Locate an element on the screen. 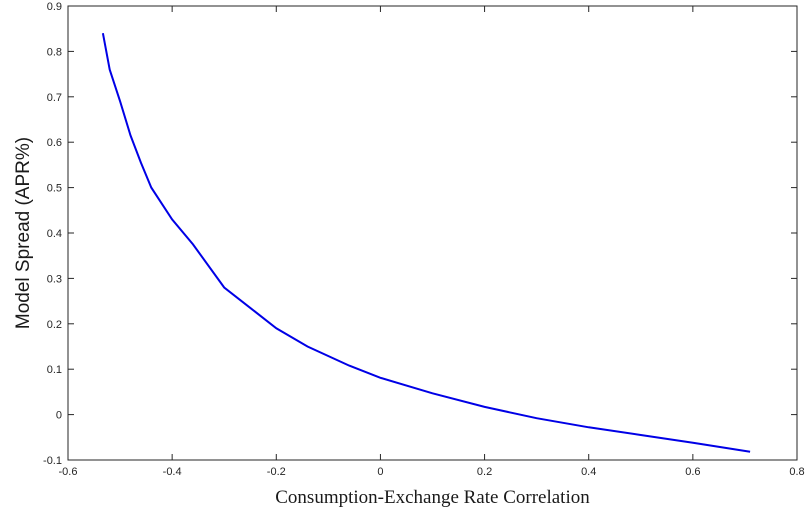 This screenshot has height=514, width=811. y-tick-label: 0.7 is located at coordinates (54, 98).